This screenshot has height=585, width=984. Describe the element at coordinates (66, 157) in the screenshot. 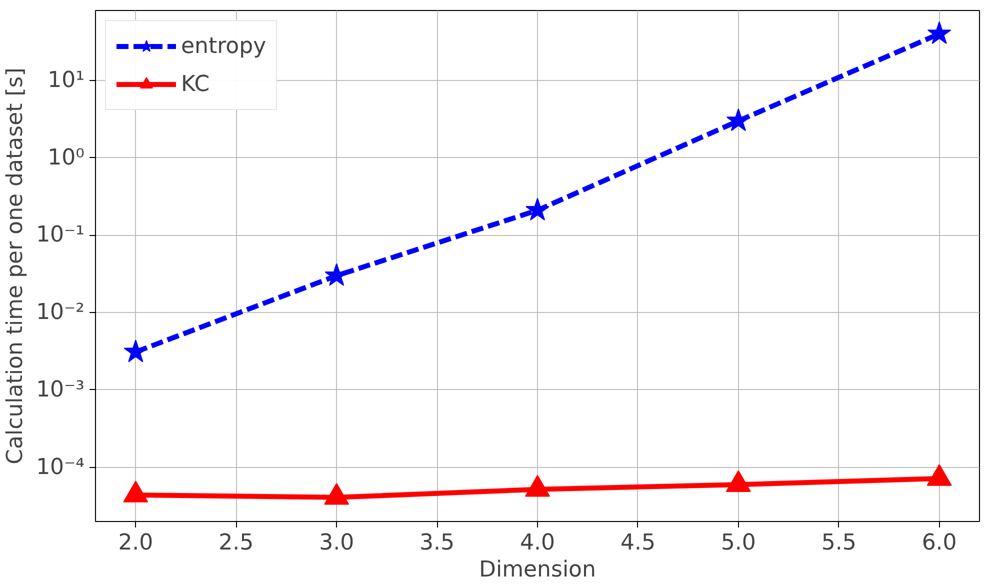

I see `y-tick-label: 10⁰` at that location.